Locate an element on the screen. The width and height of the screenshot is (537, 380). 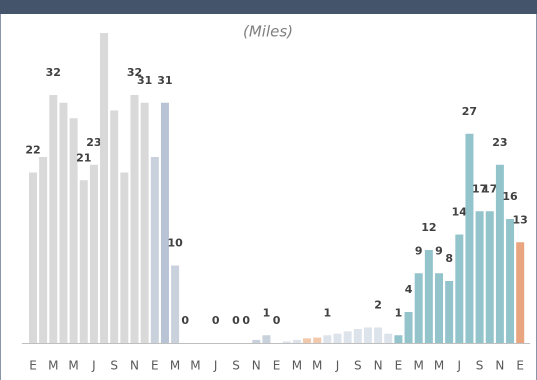
data-label: 13 is located at coordinates (520, 219).